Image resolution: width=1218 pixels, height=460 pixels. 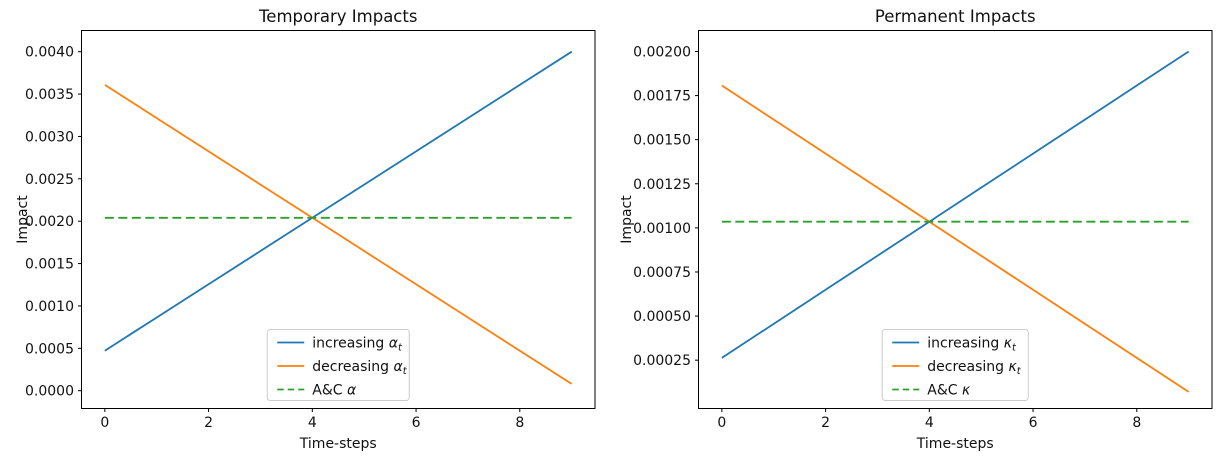 I want to click on y-tick-label: 0.0025, so click(x=49, y=180).